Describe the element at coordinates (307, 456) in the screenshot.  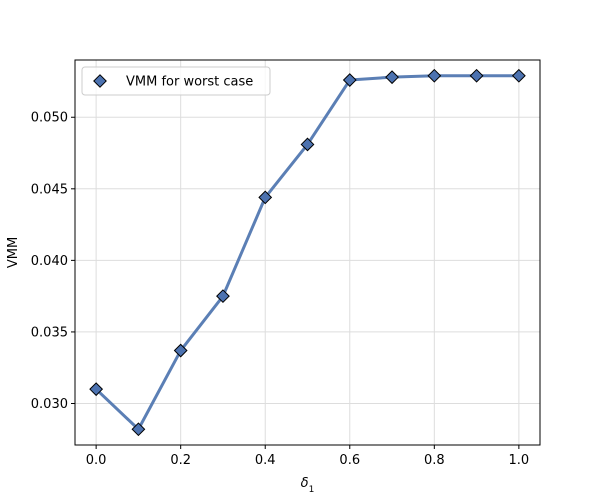
I see `x-axis: 0.0 0.2 0.4 0.6 0.8 1.0` at that location.